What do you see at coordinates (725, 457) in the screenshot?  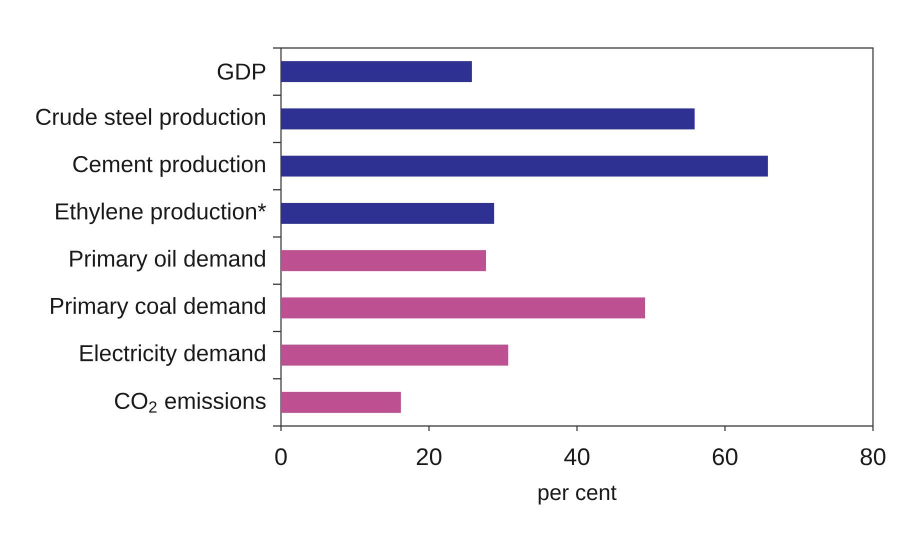 I see `x-tick-label: 60` at bounding box center [725, 457].